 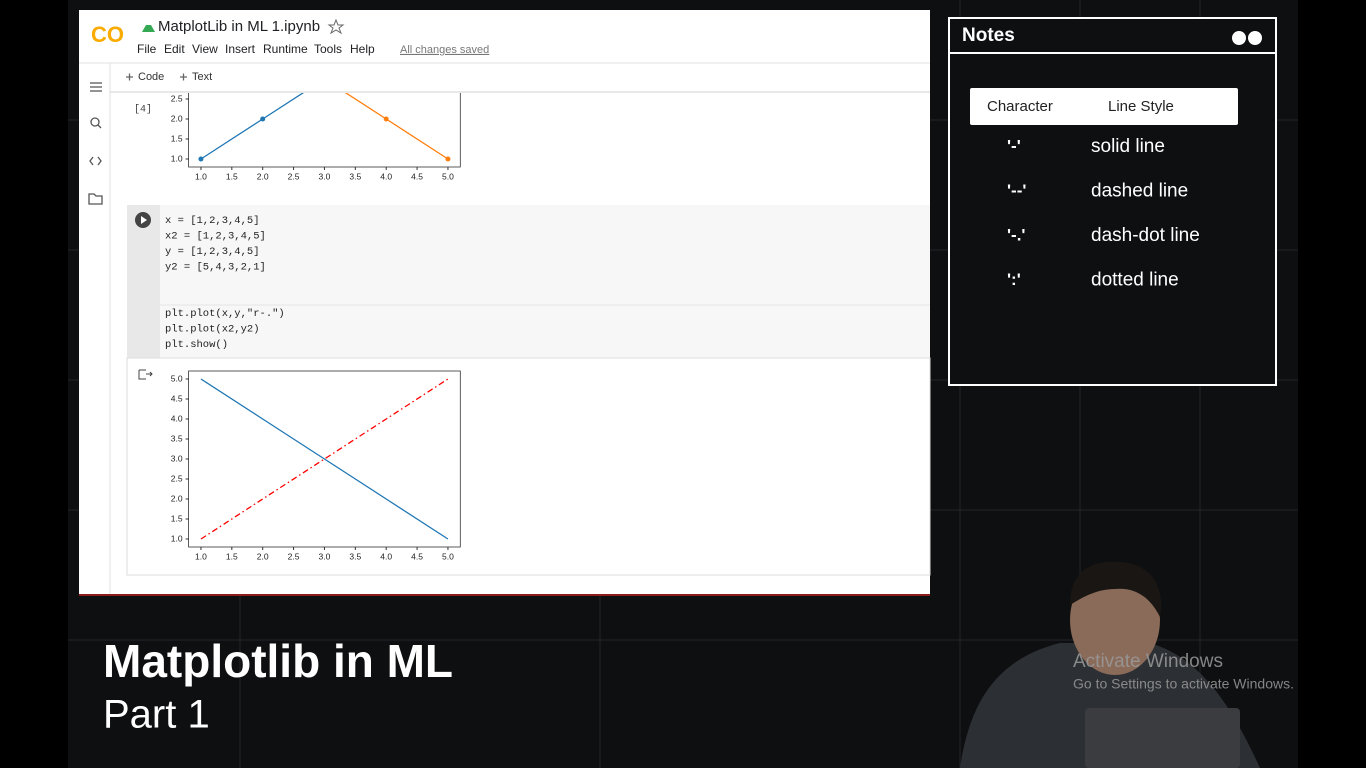 What do you see at coordinates (362, 49) in the screenshot?
I see `menu-item: Help` at bounding box center [362, 49].